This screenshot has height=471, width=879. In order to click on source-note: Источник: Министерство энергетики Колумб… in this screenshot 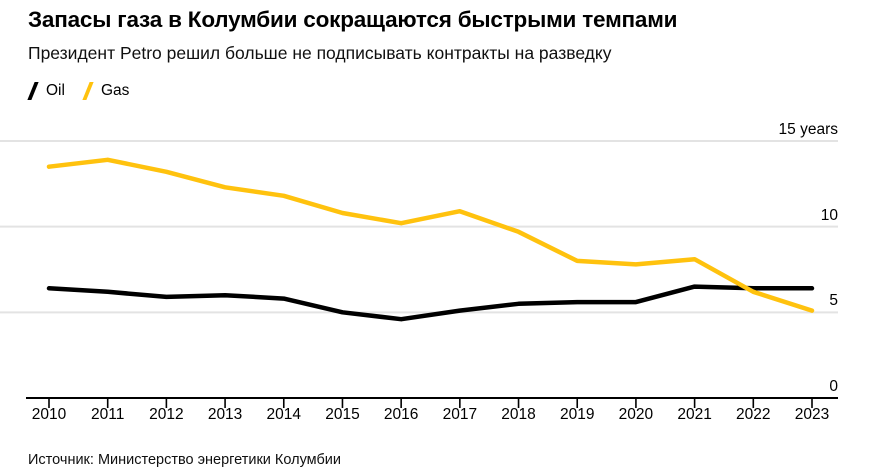, I will do `click(184, 460)`.